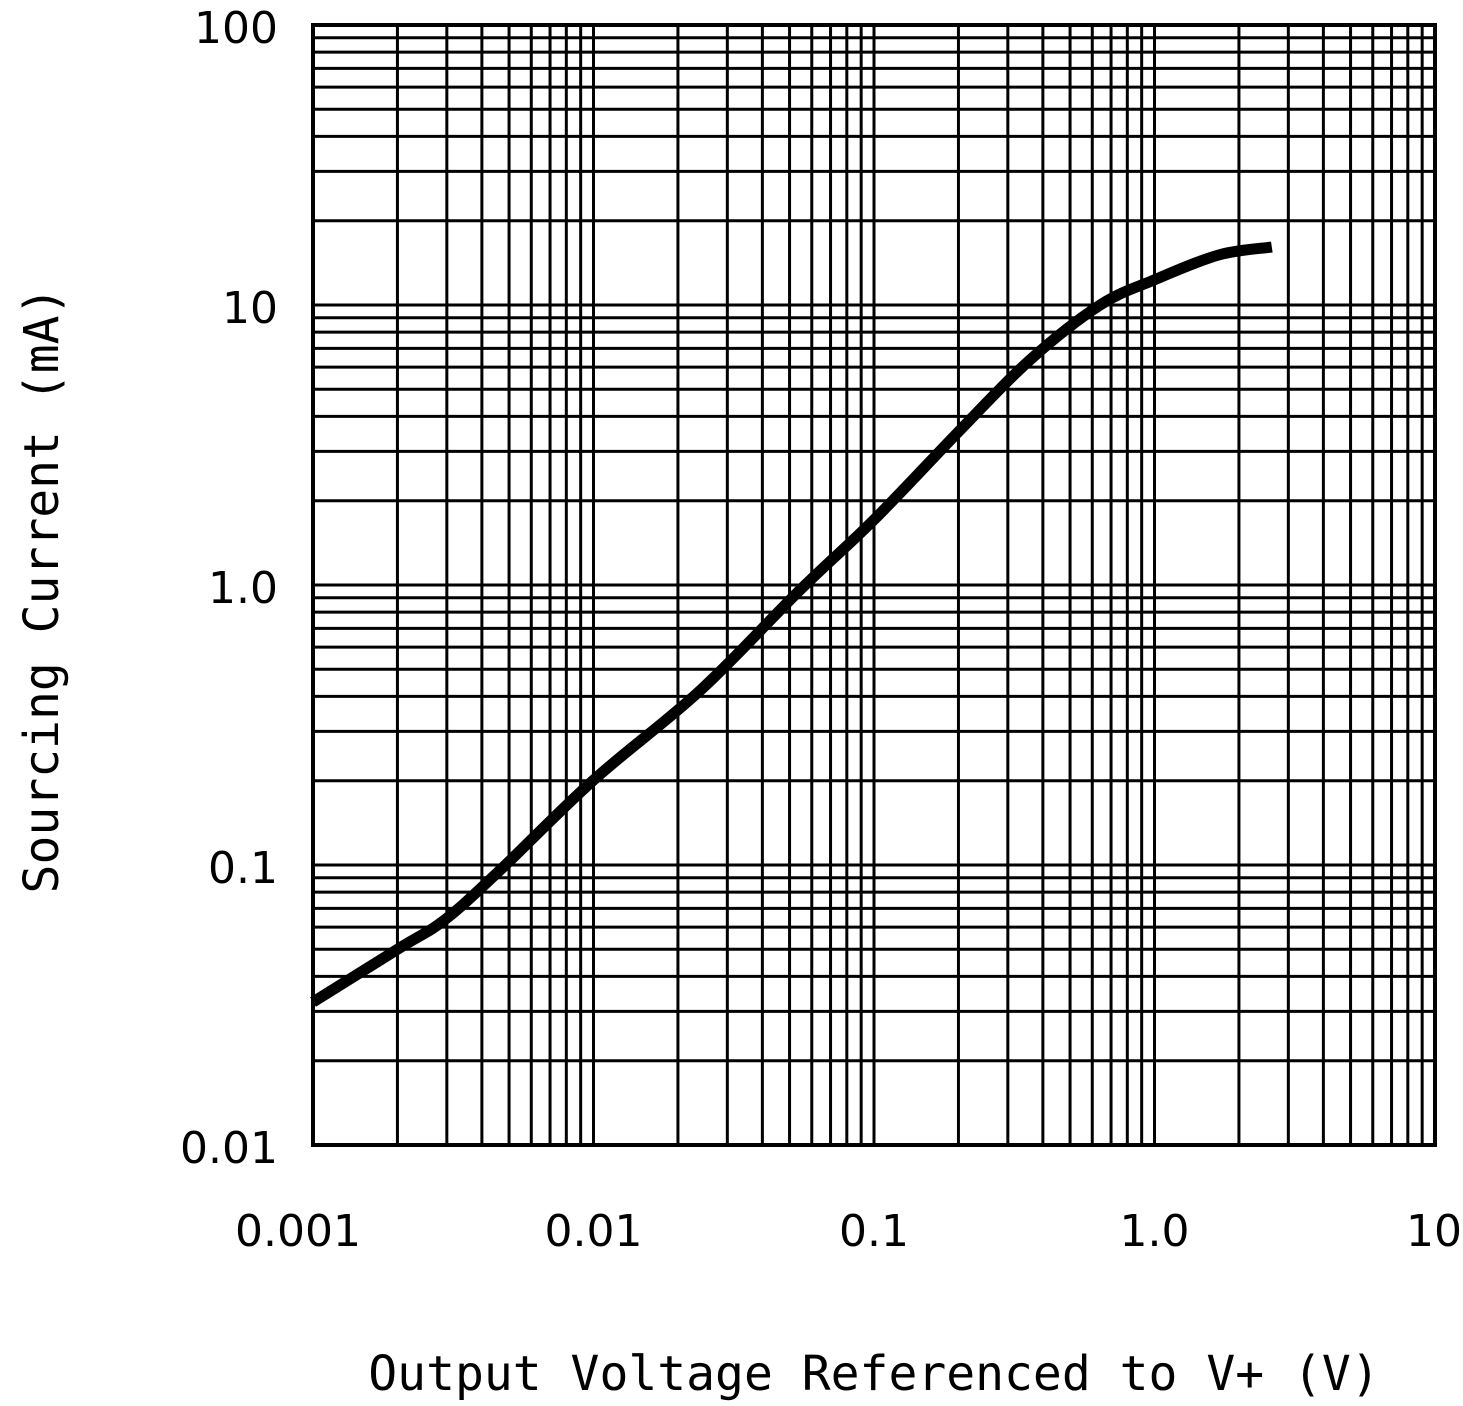 This screenshot has height=1406, width=1463. Describe the element at coordinates (298, 1231) in the screenshot. I see `x-tick-label: 0.001` at that location.